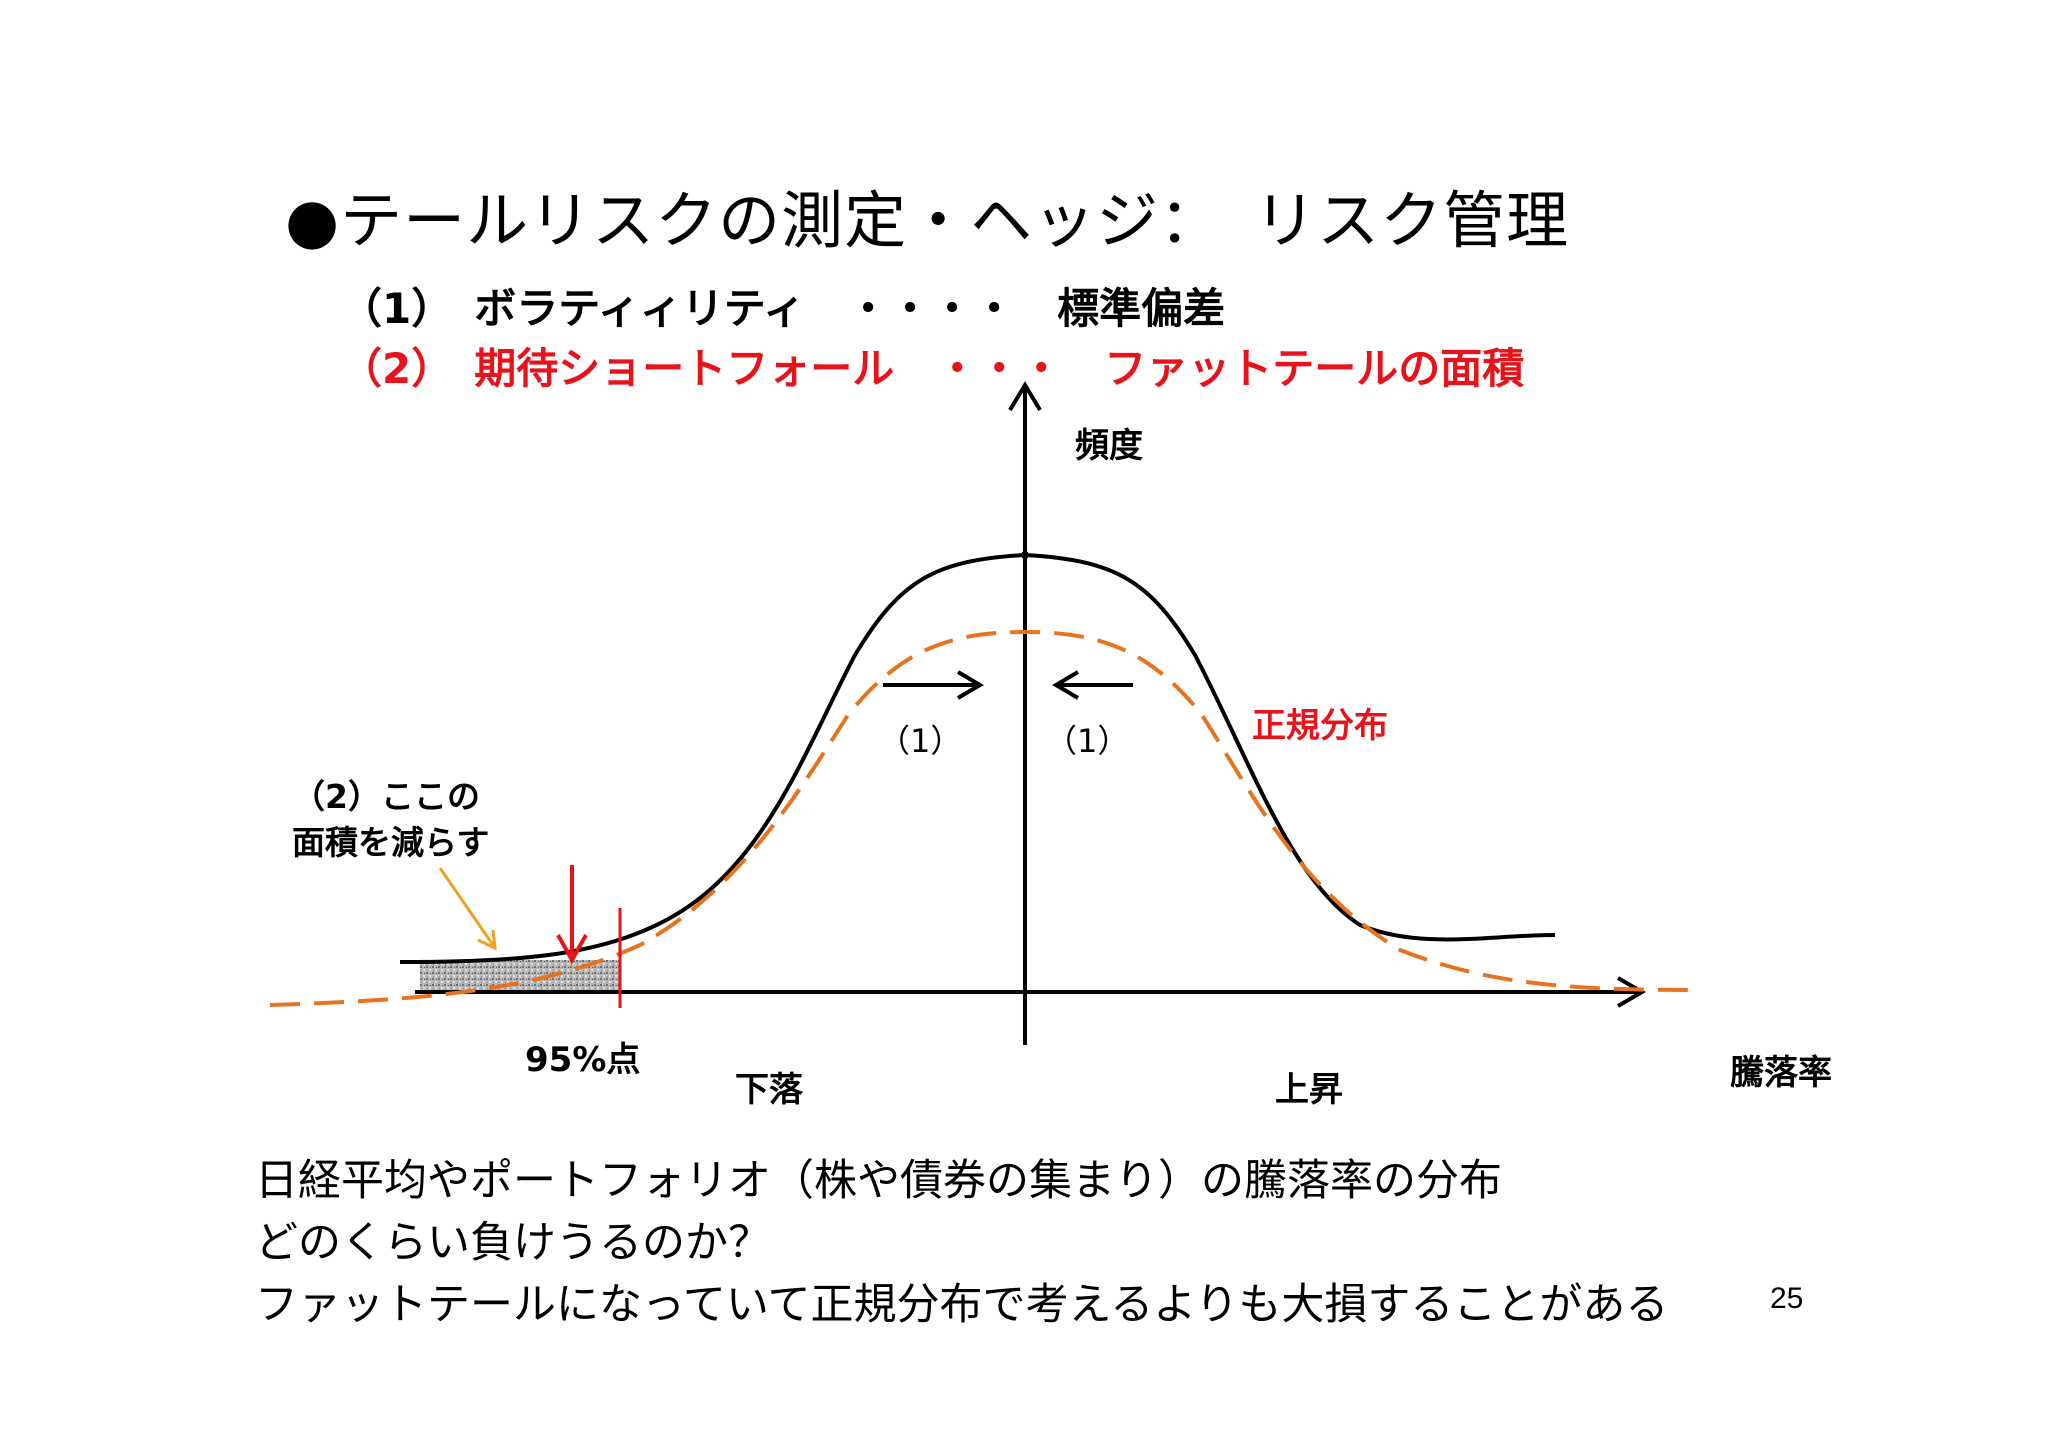  I want to click on x-axis-label: 騰落率, so click(1781, 1073).